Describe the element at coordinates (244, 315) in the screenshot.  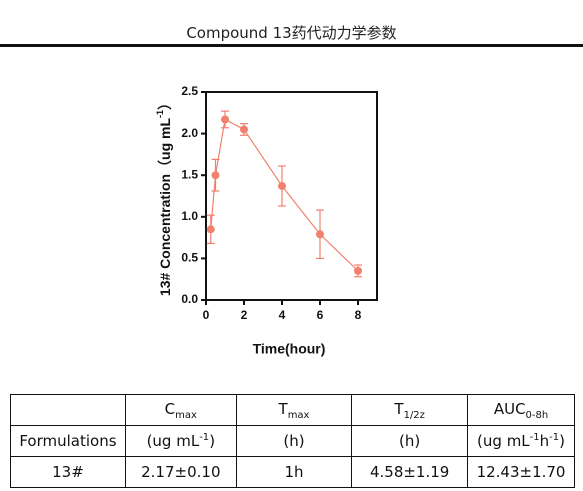
I see `x-tick-label: 2` at that location.